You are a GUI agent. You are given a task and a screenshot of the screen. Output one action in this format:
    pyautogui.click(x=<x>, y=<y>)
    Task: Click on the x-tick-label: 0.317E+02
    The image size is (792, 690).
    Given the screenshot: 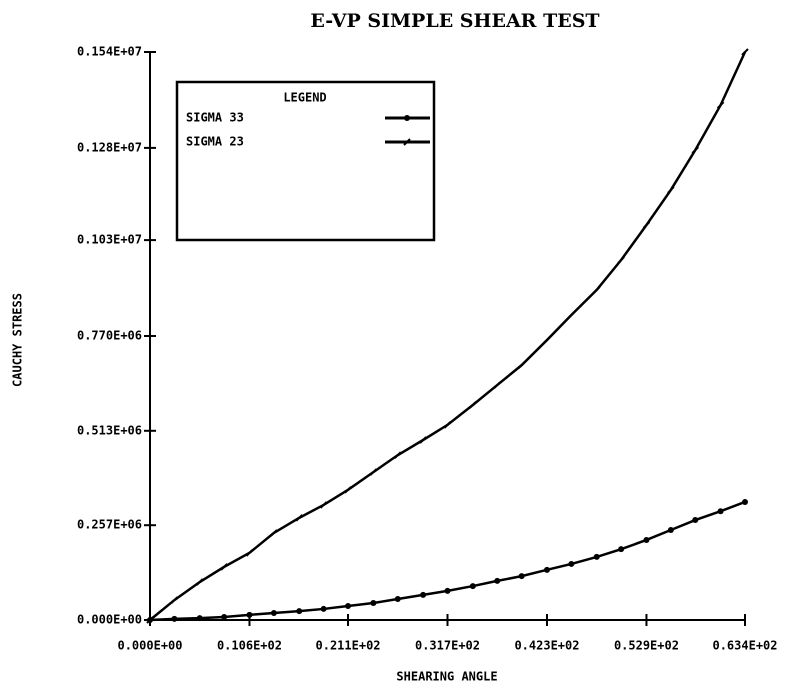 What is the action you would take?
    pyautogui.click(x=447, y=646)
    